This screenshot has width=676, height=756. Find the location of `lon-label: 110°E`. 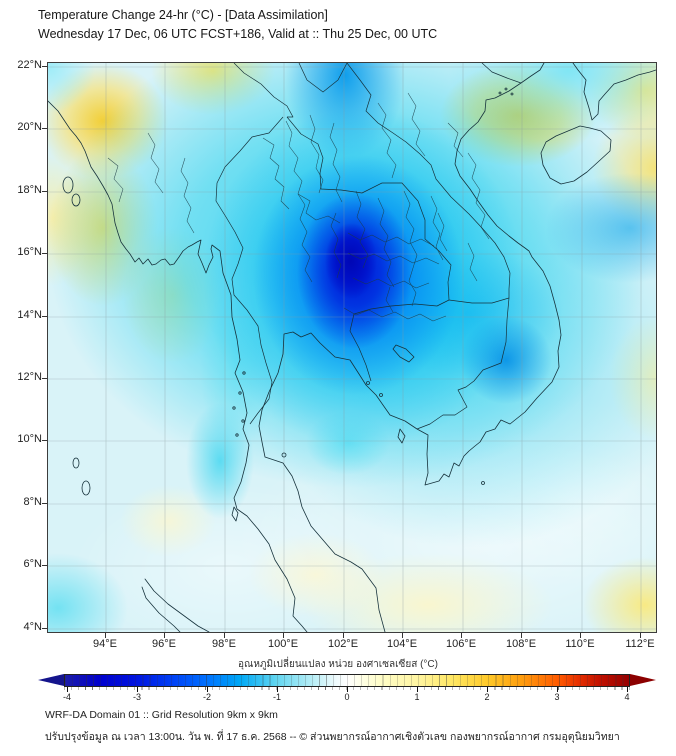

lon-label: 110°E is located at coordinates (580, 644).